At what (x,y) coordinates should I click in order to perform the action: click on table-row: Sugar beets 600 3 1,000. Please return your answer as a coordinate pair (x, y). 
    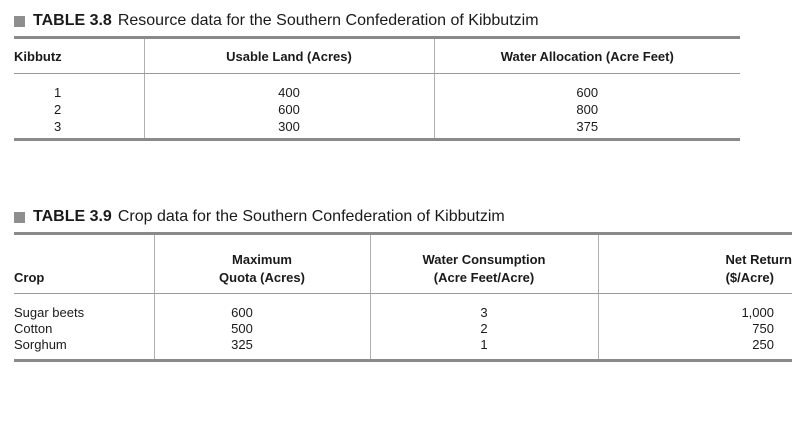
    Looking at the image, I should click on (403, 307).